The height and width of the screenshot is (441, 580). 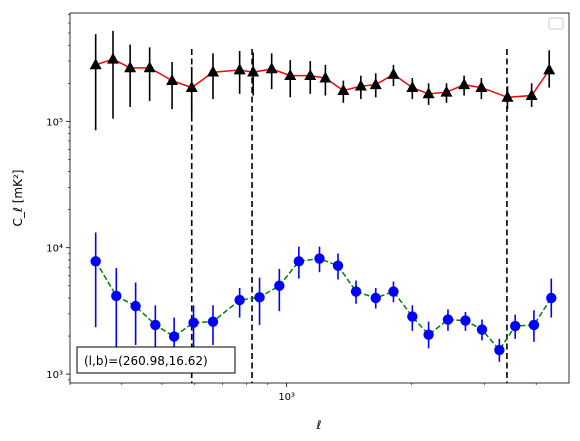 What do you see at coordinates (556, 23) in the screenshot?
I see `legend-box` at bounding box center [556, 23].